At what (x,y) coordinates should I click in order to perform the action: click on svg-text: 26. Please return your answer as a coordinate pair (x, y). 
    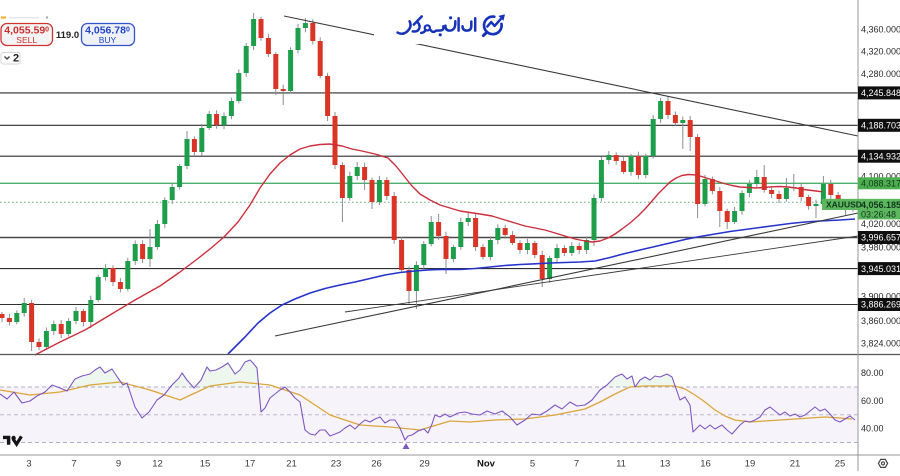
    Looking at the image, I should click on (376, 464).